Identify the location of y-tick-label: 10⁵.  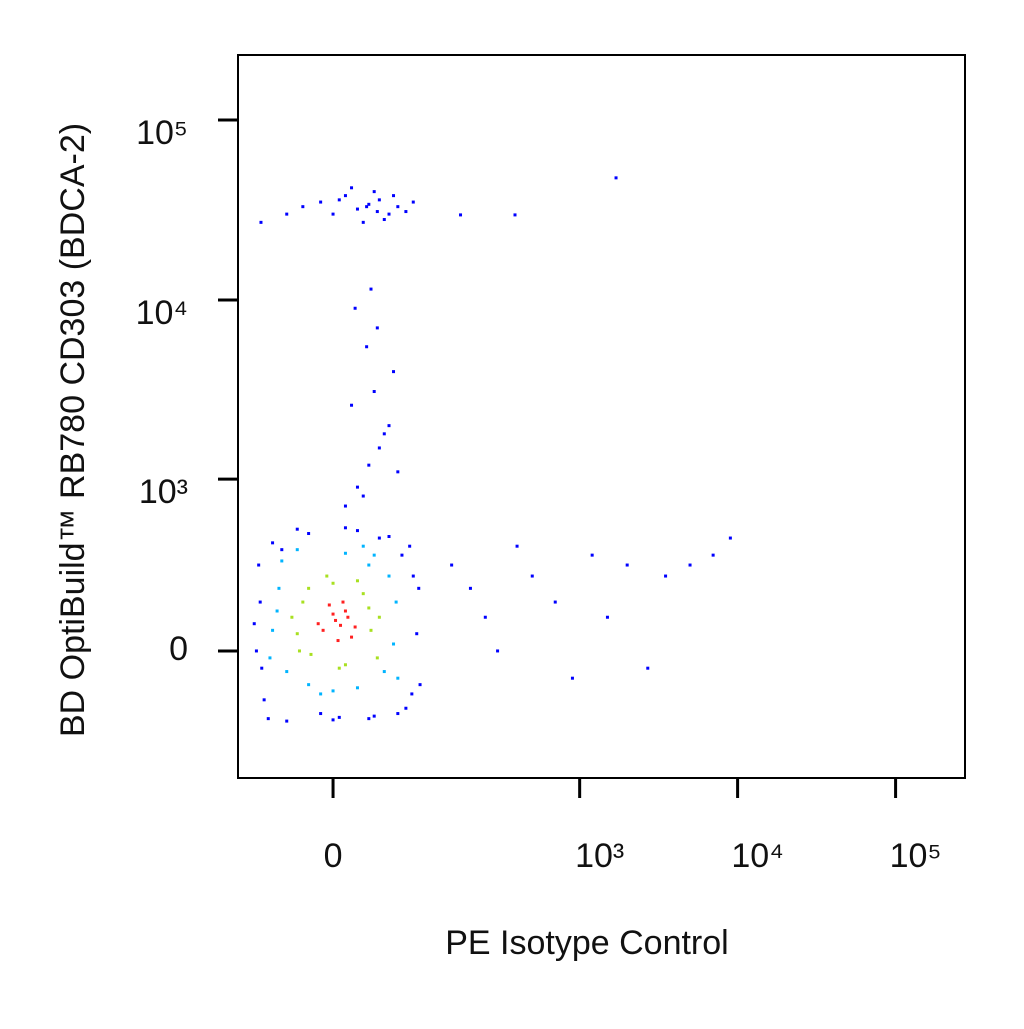
(162, 133).